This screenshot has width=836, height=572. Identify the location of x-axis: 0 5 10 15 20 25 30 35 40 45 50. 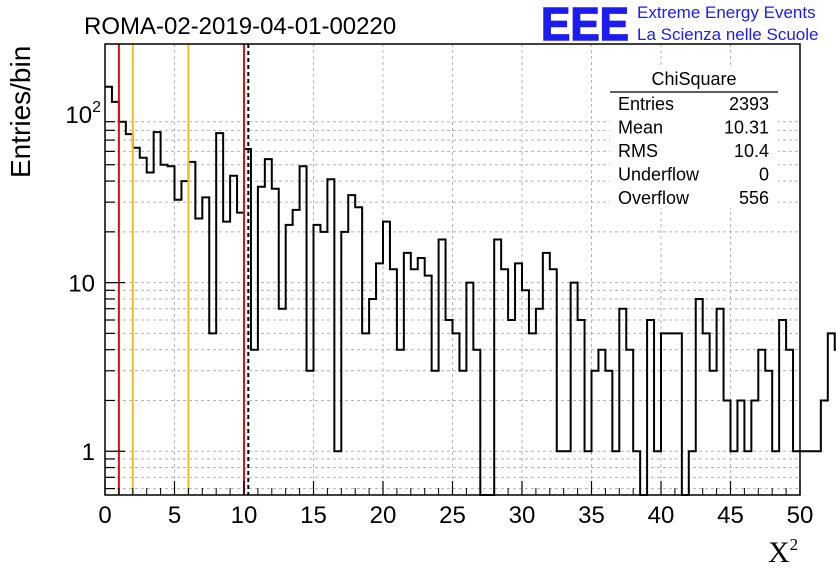
(455, 505).